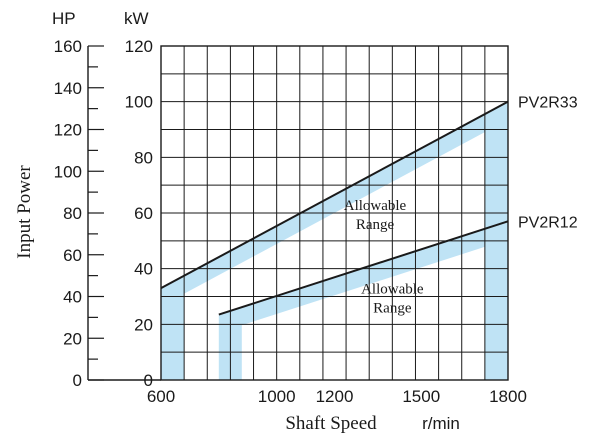 The width and height of the screenshot is (597, 436). I want to click on kw-tick-label: 20, so click(143, 324).